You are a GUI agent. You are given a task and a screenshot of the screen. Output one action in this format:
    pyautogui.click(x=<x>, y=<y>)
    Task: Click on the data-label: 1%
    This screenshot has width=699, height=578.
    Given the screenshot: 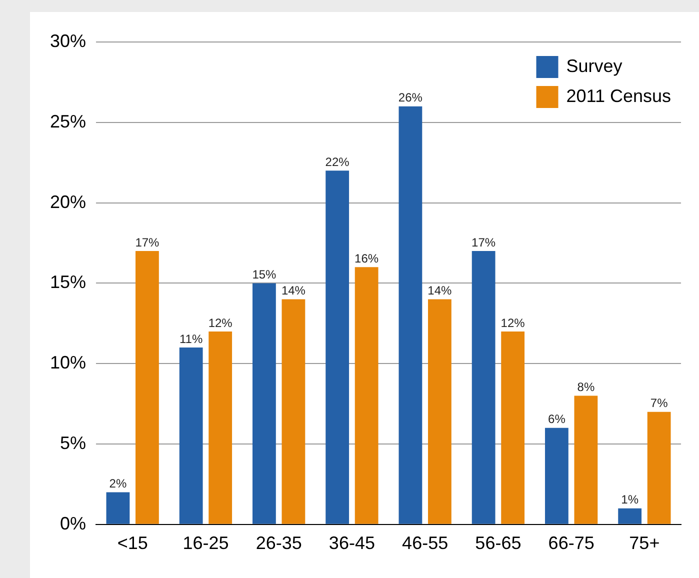 What is the action you would take?
    pyautogui.click(x=630, y=499)
    